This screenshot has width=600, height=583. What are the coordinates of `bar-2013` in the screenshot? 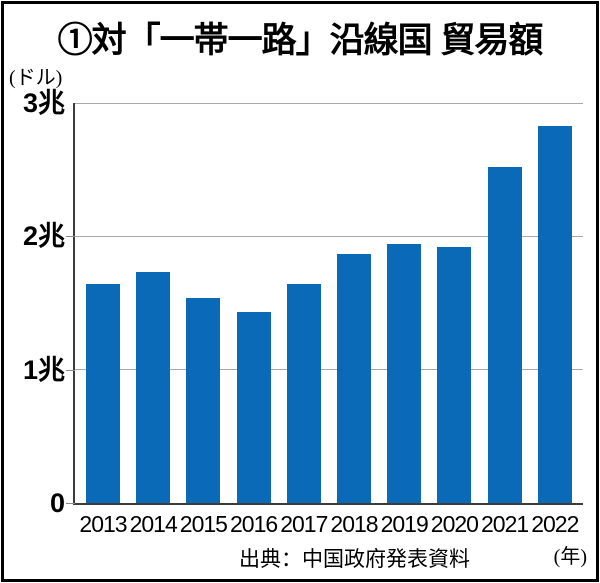 It's located at (103, 393).